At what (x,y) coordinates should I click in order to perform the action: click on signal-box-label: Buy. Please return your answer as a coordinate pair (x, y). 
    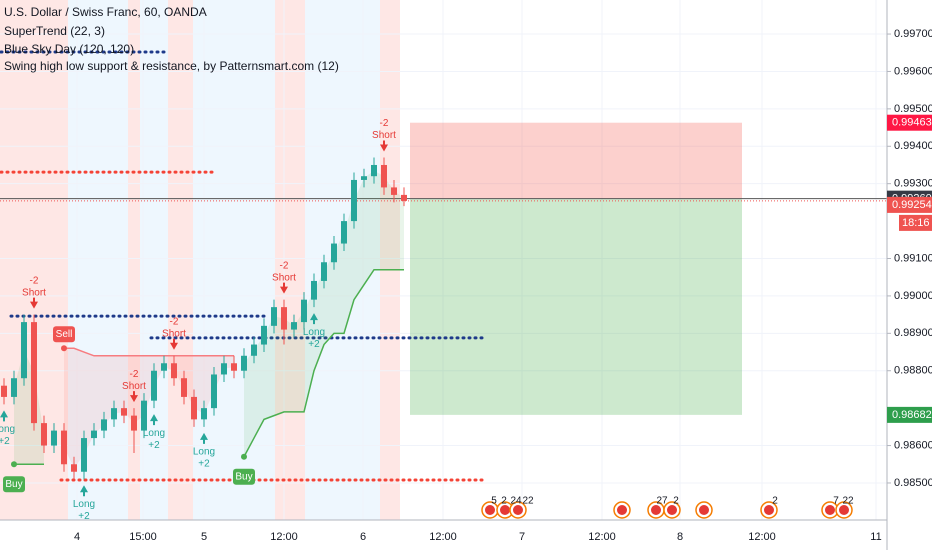
    Looking at the image, I should click on (243, 476).